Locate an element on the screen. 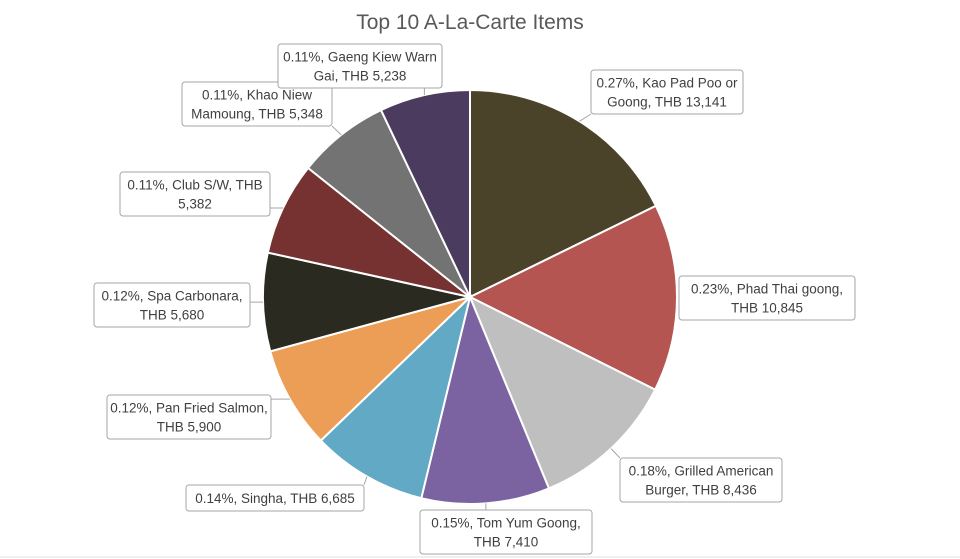 This screenshot has width=960, height=559. data-label-1: 0.27%, Kao Pad Poo or Goong, THB 13,141 is located at coordinates (667, 92).